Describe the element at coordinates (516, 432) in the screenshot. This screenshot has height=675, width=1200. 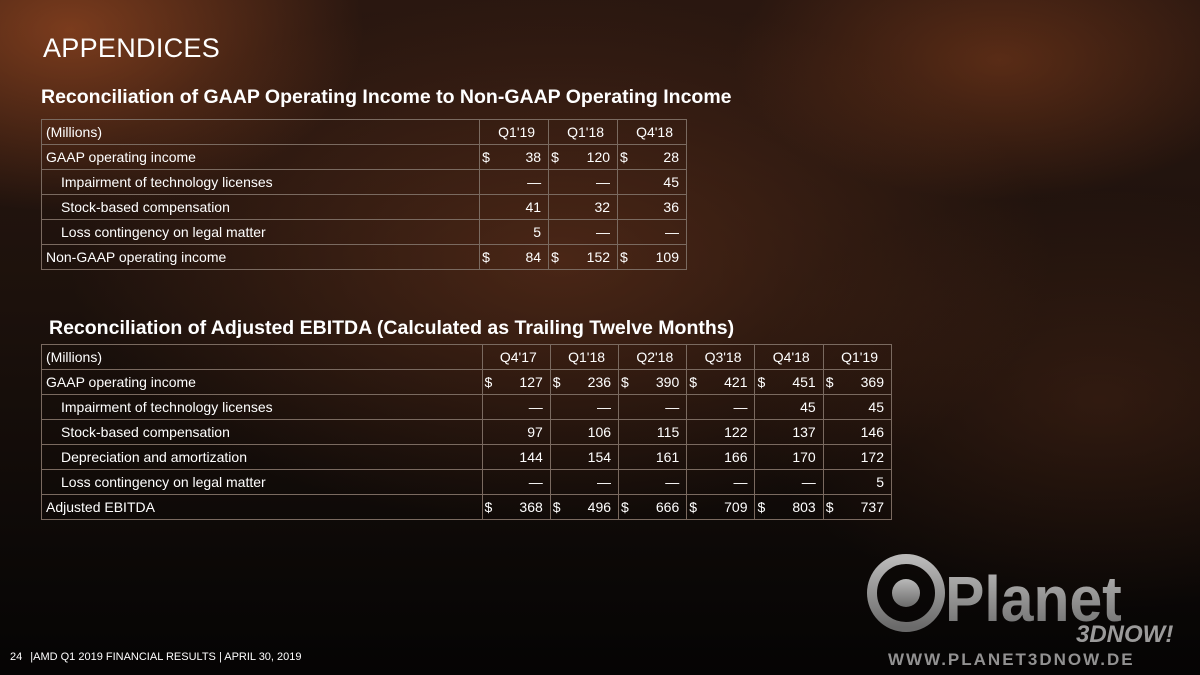
I see `table-cell: 97` at that location.